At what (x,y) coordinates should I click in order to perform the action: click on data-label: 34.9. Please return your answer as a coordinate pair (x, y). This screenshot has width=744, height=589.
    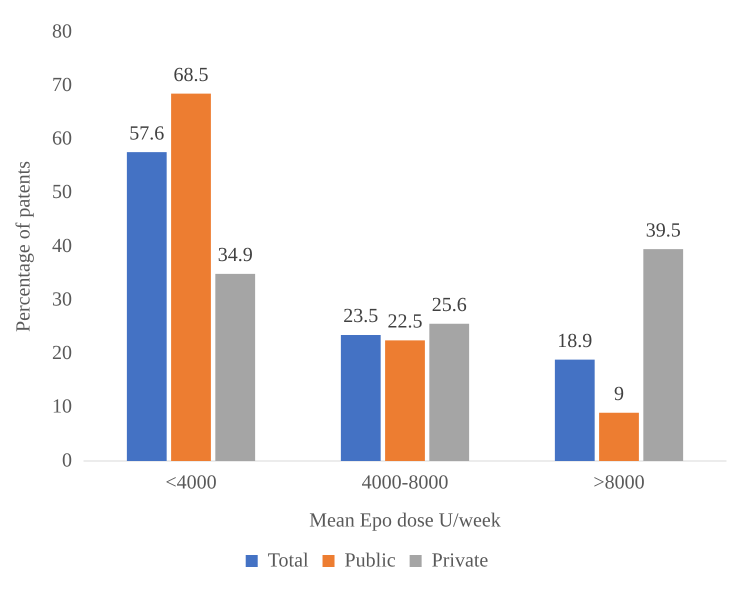
    Looking at the image, I should click on (235, 255).